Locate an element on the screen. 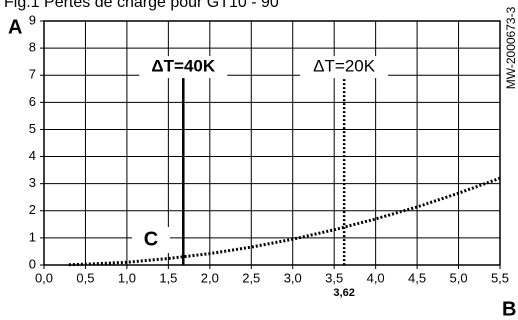  y-tick-label: 9 is located at coordinates (32, 19).